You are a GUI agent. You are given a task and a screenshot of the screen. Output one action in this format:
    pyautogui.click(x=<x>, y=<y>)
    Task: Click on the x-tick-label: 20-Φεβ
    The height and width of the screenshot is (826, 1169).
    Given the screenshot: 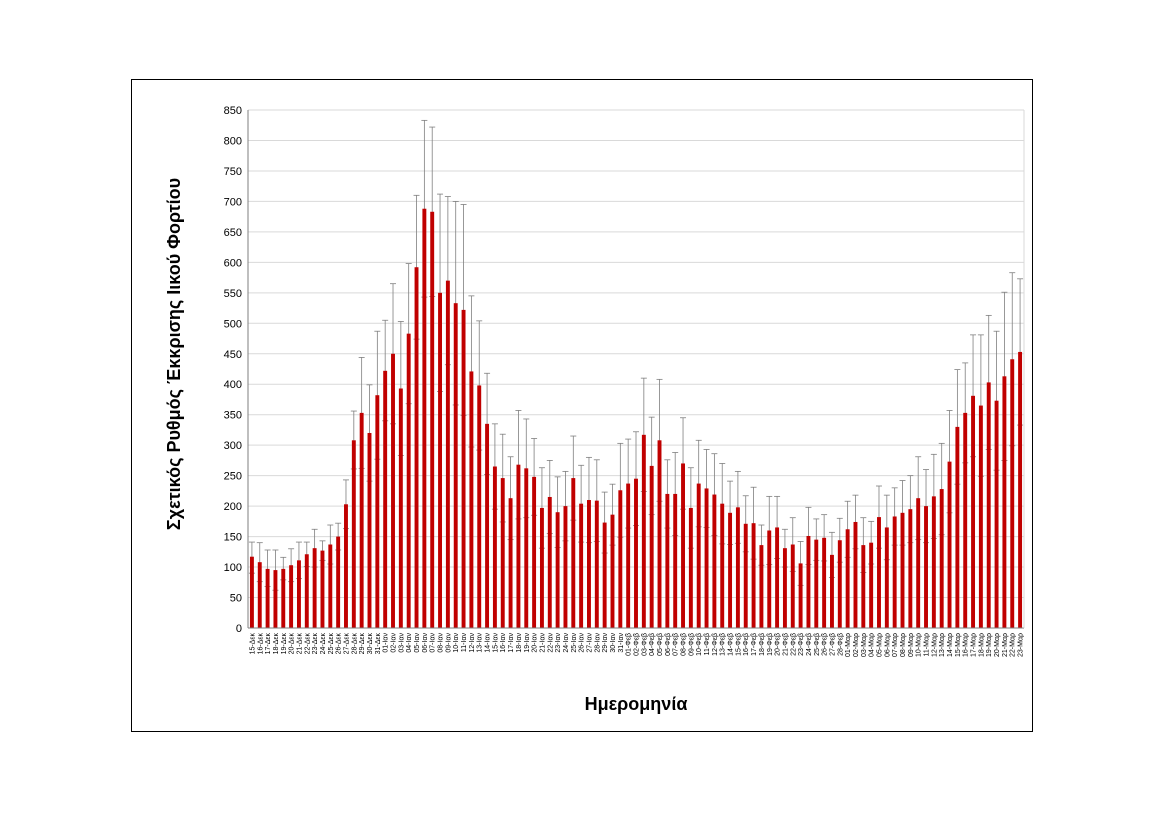 What is the action you would take?
    pyautogui.click(x=778, y=644)
    